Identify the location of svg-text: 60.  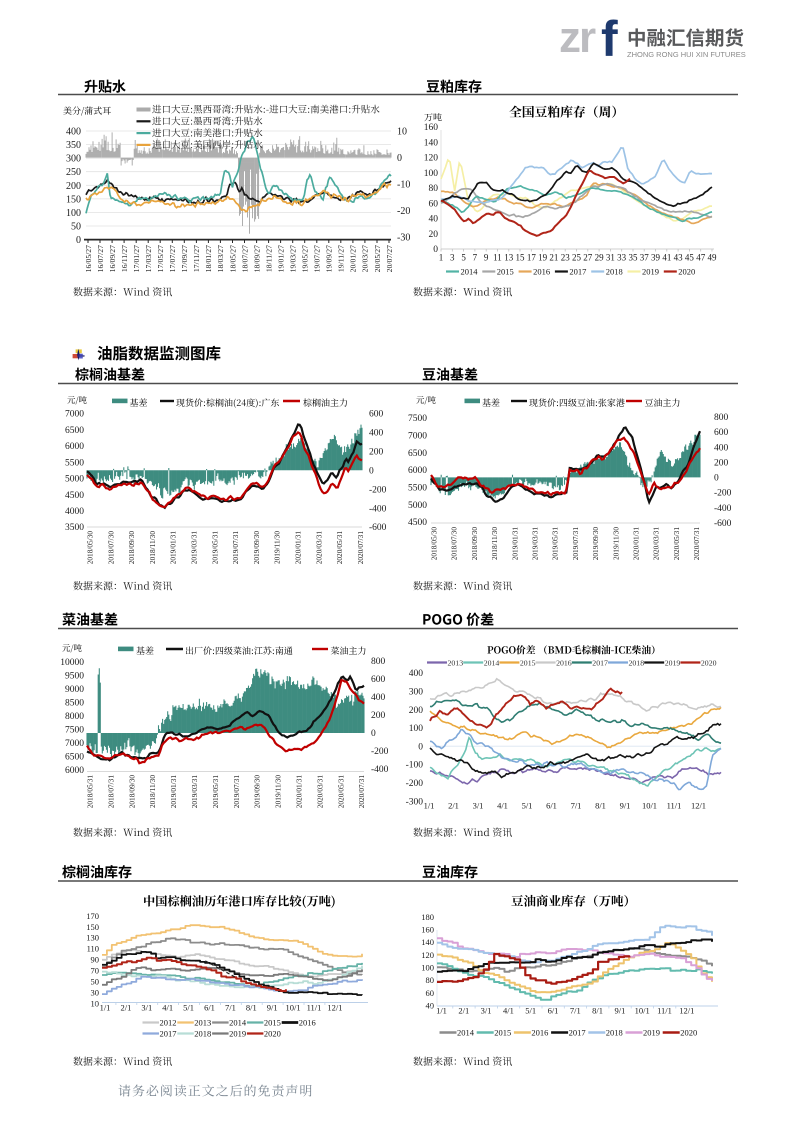
(430, 993).